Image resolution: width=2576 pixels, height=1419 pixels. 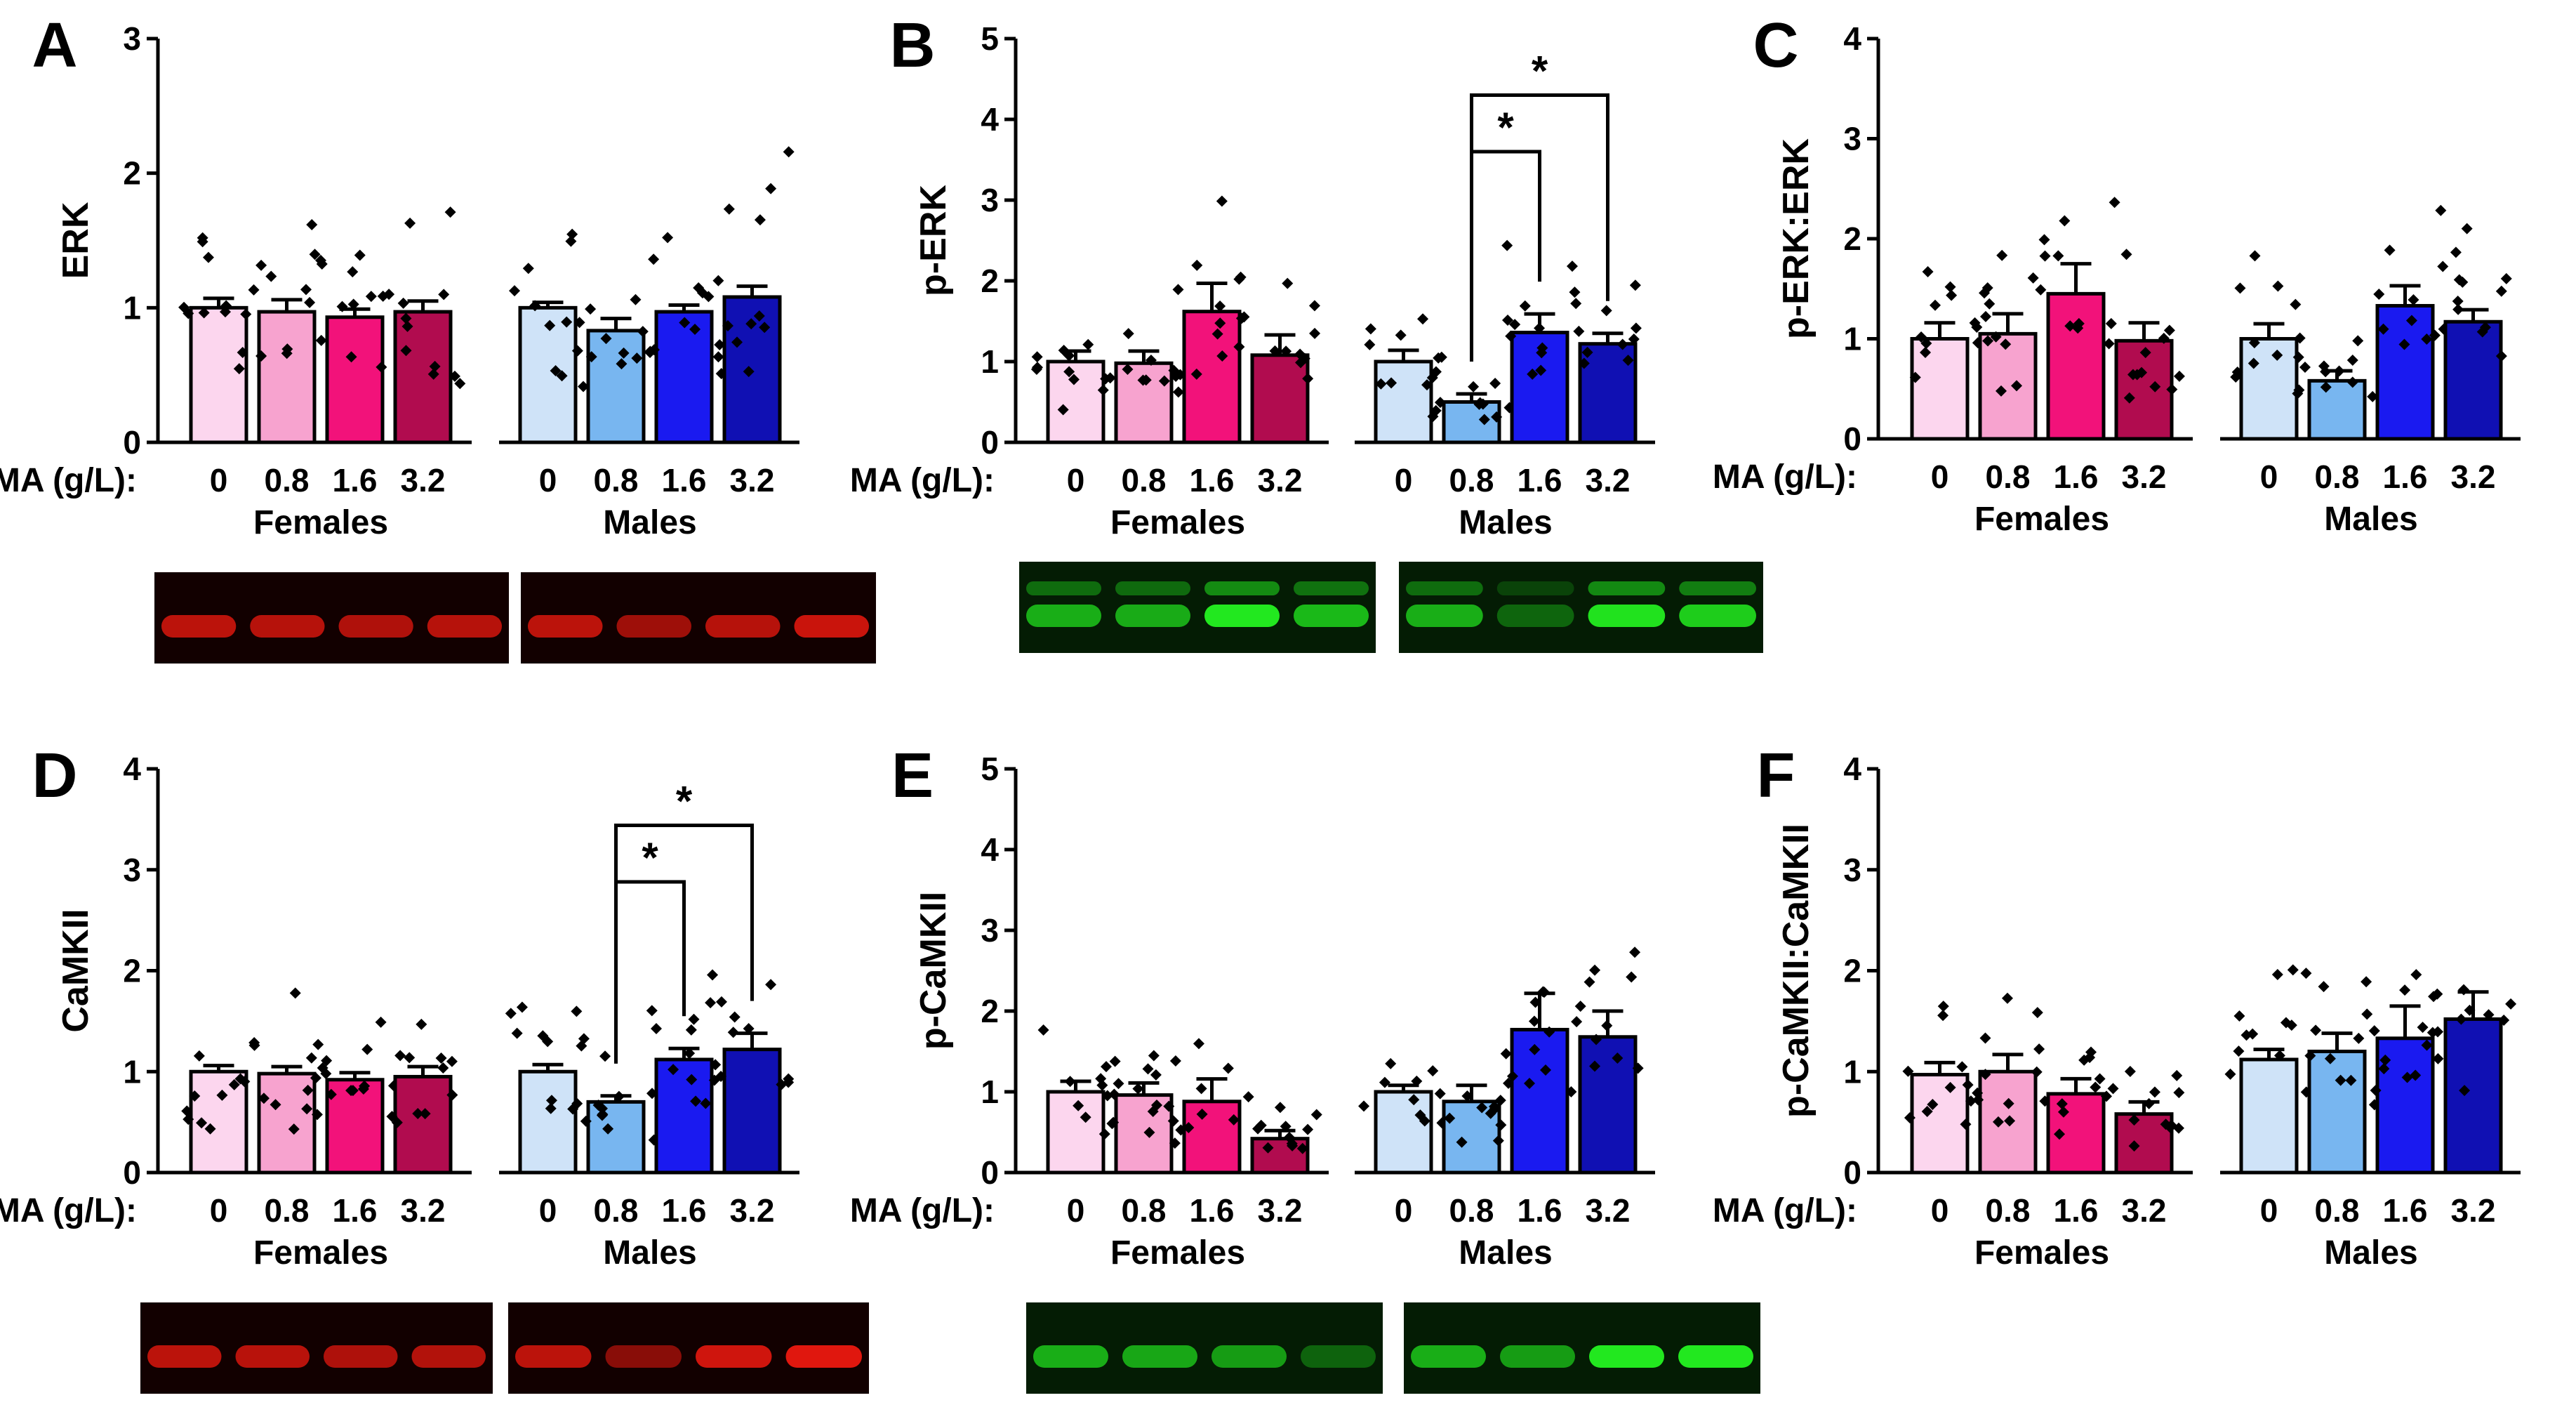 I want to click on group-label: Males, so click(x=649, y=523).